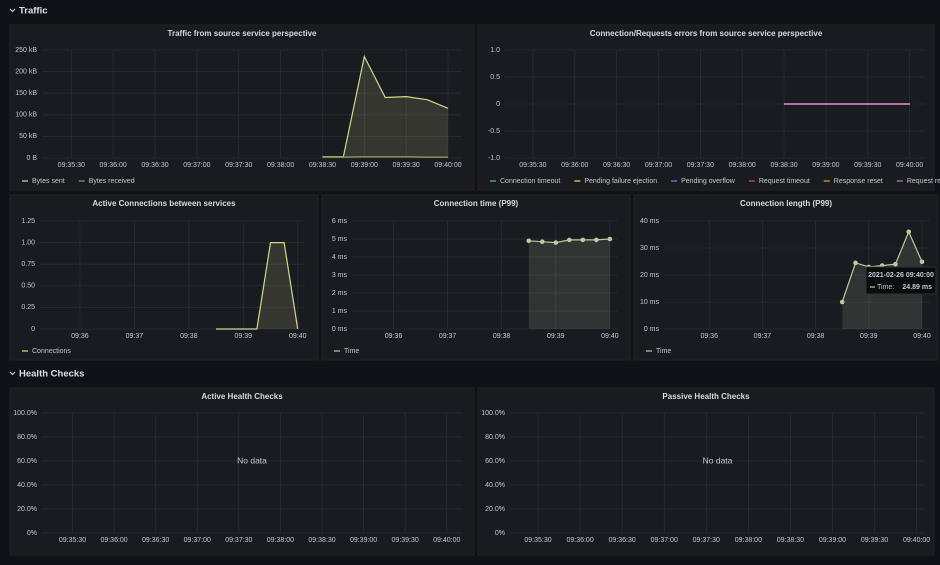 This screenshot has width=940, height=565. Describe the element at coordinates (243, 33) in the screenshot. I see `panel-title: Traffic from source service perspective` at that location.